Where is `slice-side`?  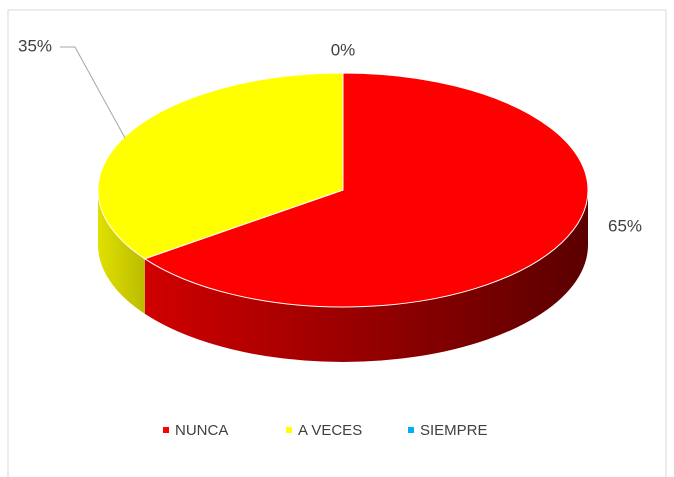 slice-side is located at coordinates (121, 252).